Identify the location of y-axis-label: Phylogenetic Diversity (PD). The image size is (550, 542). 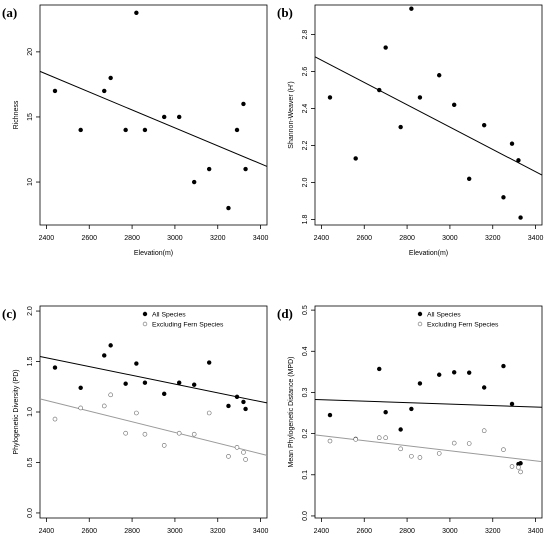
(16, 411).